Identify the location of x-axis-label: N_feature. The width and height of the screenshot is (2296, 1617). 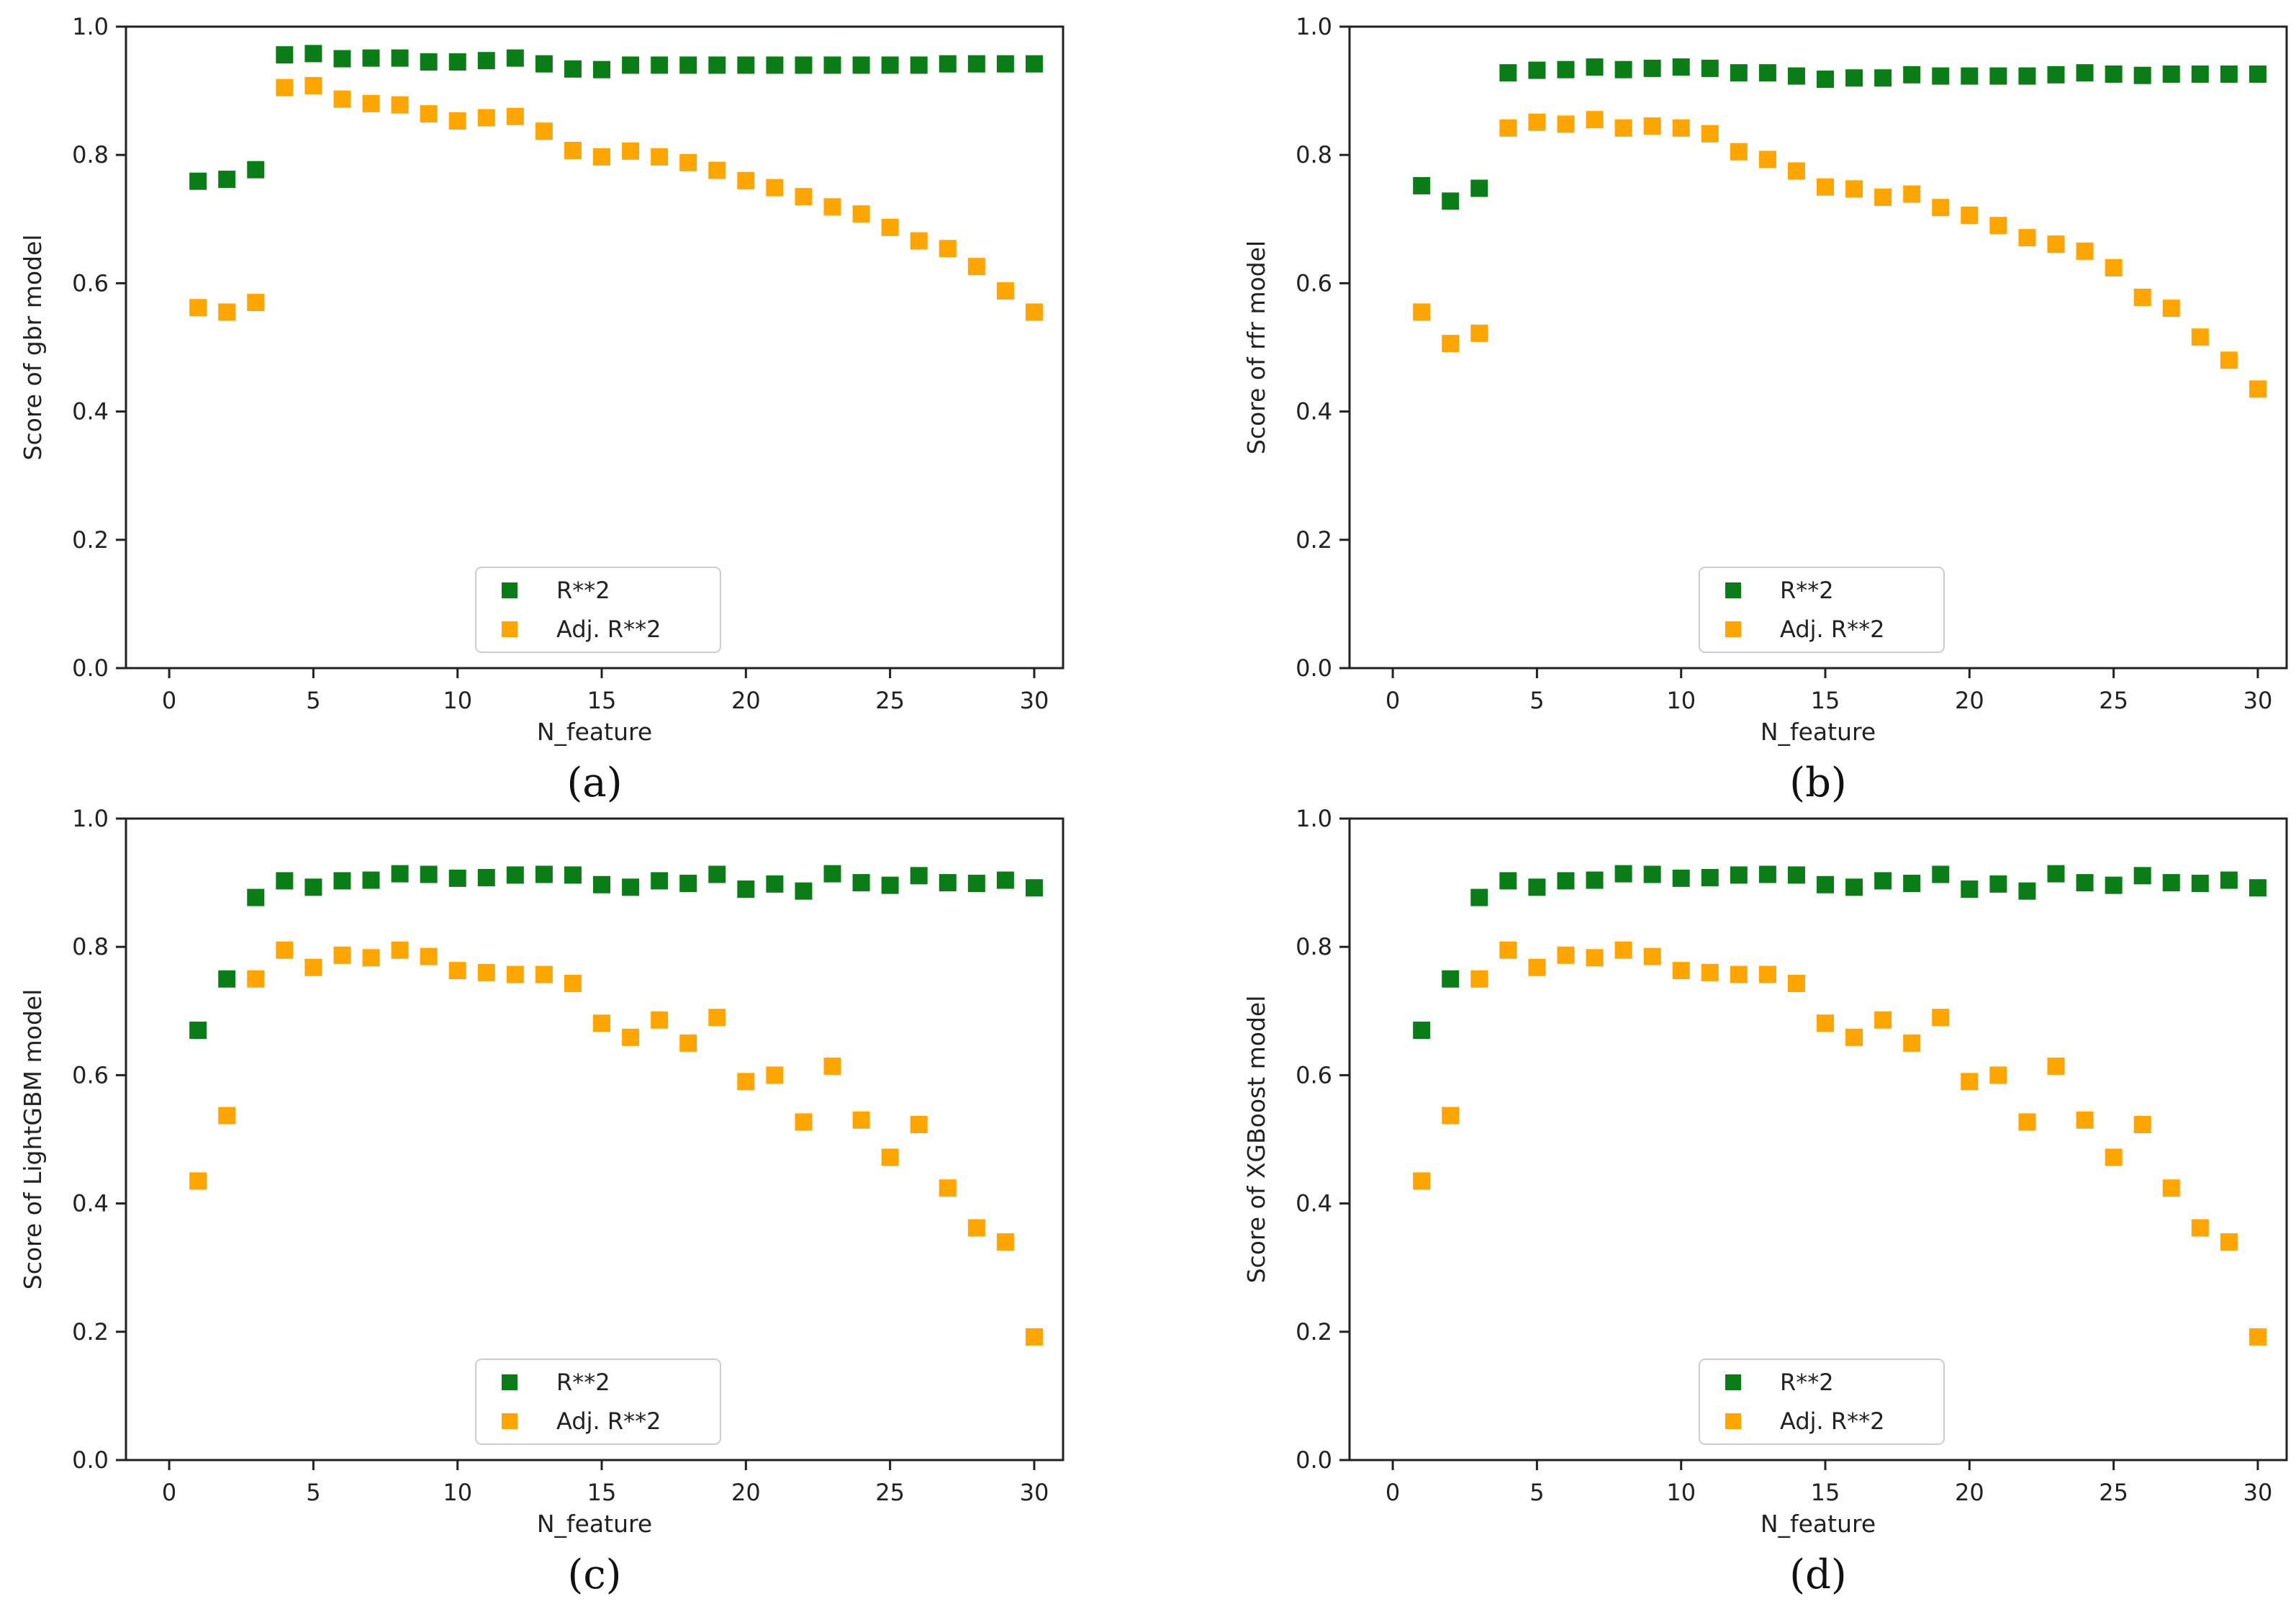
(594, 1524).